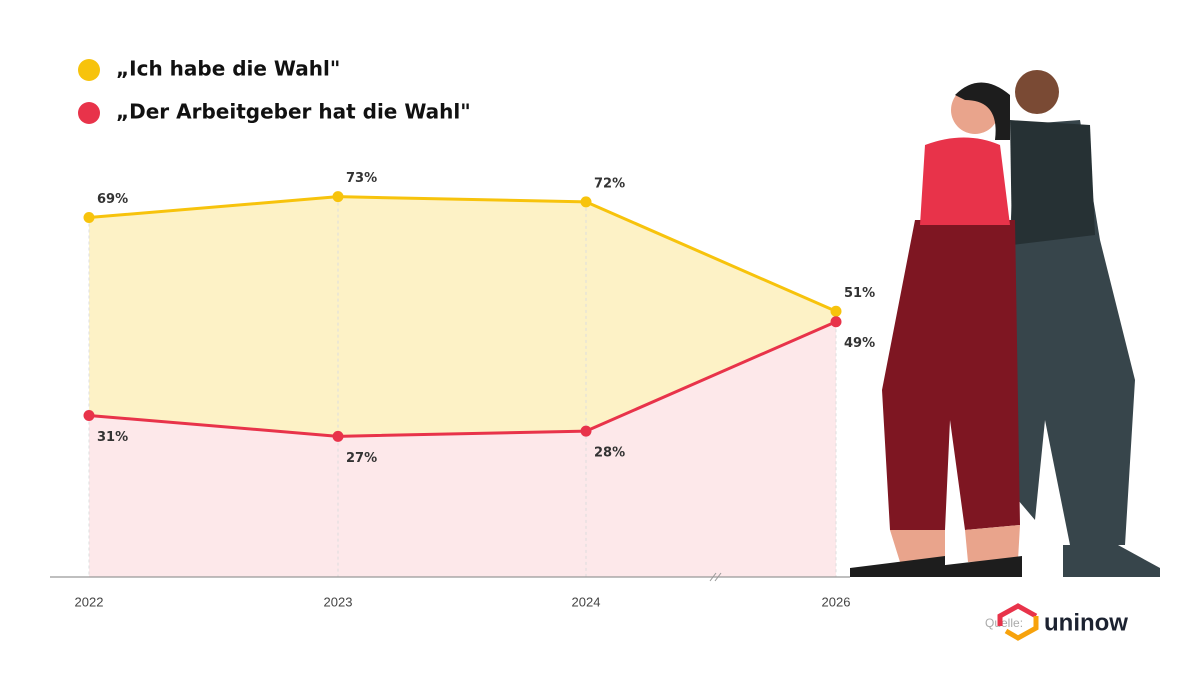 This screenshot has width=1200, height=675. What do you see at coordinates (609, 183) in the screenshot?
I see `value-label: 72%` at bounding box center [609, 183].